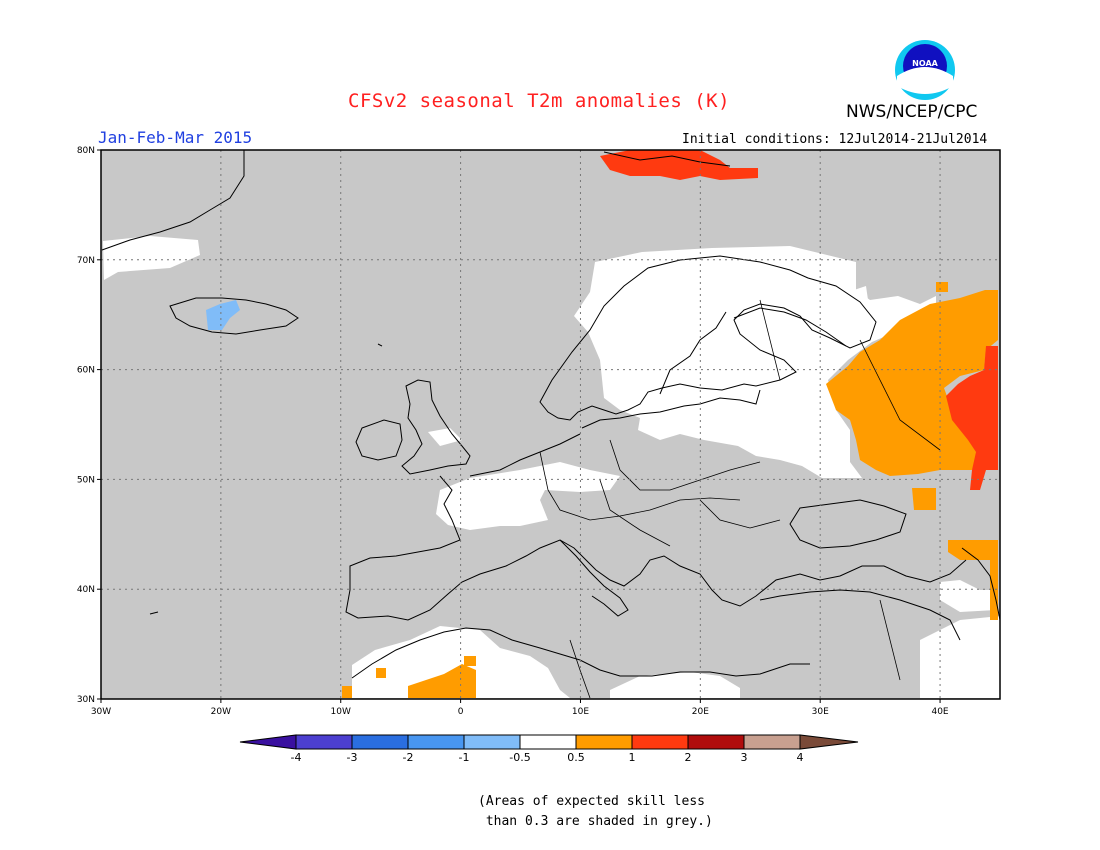 Image resolution: width=1100 pixels, height=850 pixels. Describe the element at coordinates (221, 712) in the screenshot. I see `lon-tick-label: 20W` at that location.